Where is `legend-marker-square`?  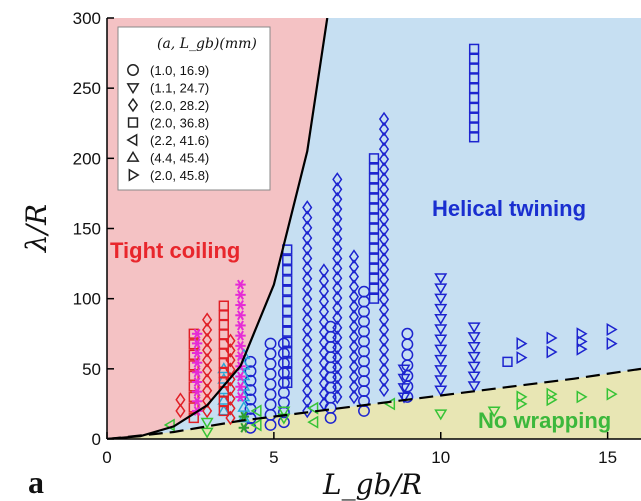
legend-marker-square is located at coordinates (133, 122).